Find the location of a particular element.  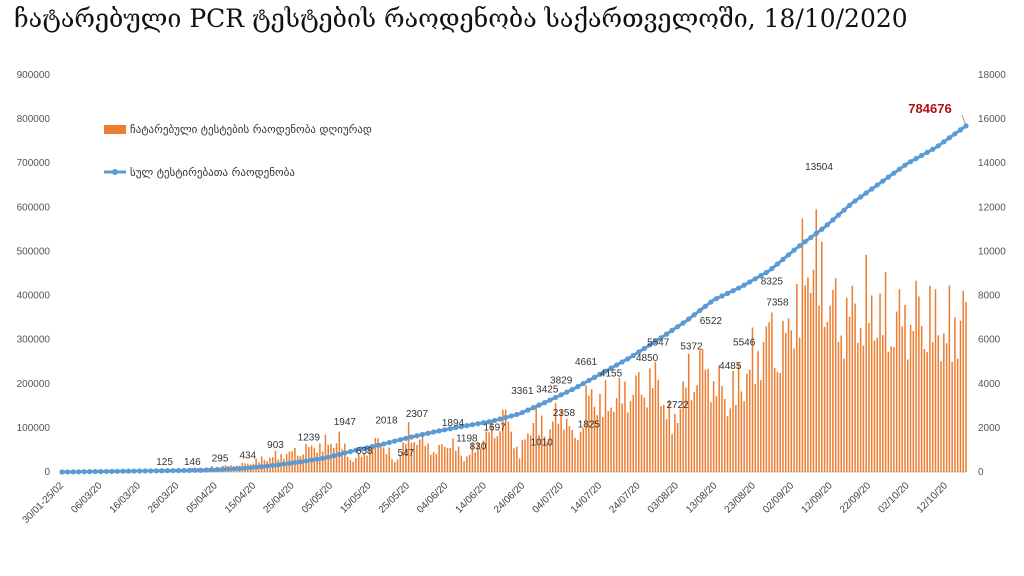

bar-data-label: 5546 is located at coordinates (744, 343).